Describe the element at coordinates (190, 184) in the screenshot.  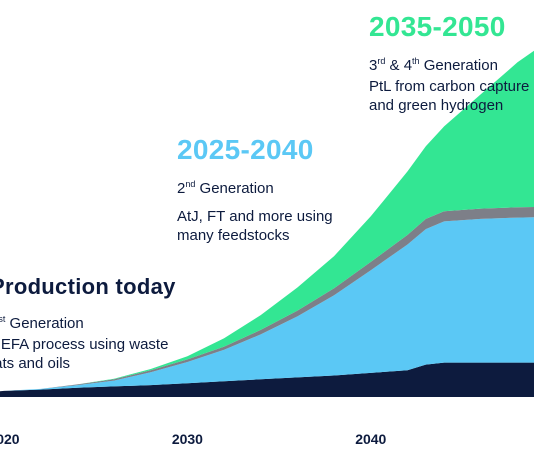
I see `gen-suffix: nd` at that location.